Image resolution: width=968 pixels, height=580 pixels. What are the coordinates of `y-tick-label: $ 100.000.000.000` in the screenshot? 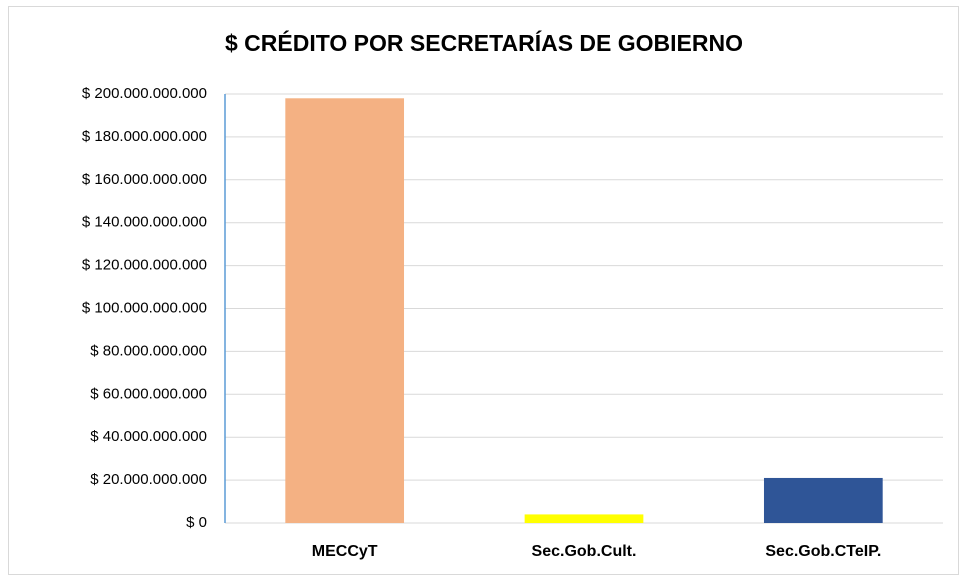 It's located at (144, 307).